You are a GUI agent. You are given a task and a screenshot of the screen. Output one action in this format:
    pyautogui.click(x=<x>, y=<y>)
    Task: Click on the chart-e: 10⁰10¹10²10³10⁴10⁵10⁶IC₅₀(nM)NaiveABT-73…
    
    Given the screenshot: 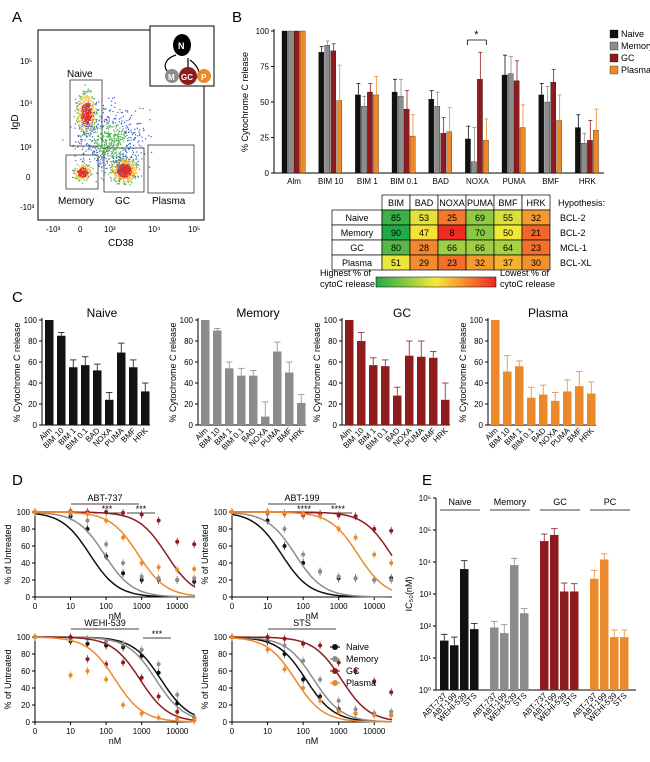 What is the action you would take?
    pyautogui.click(x=520, y=609)
    